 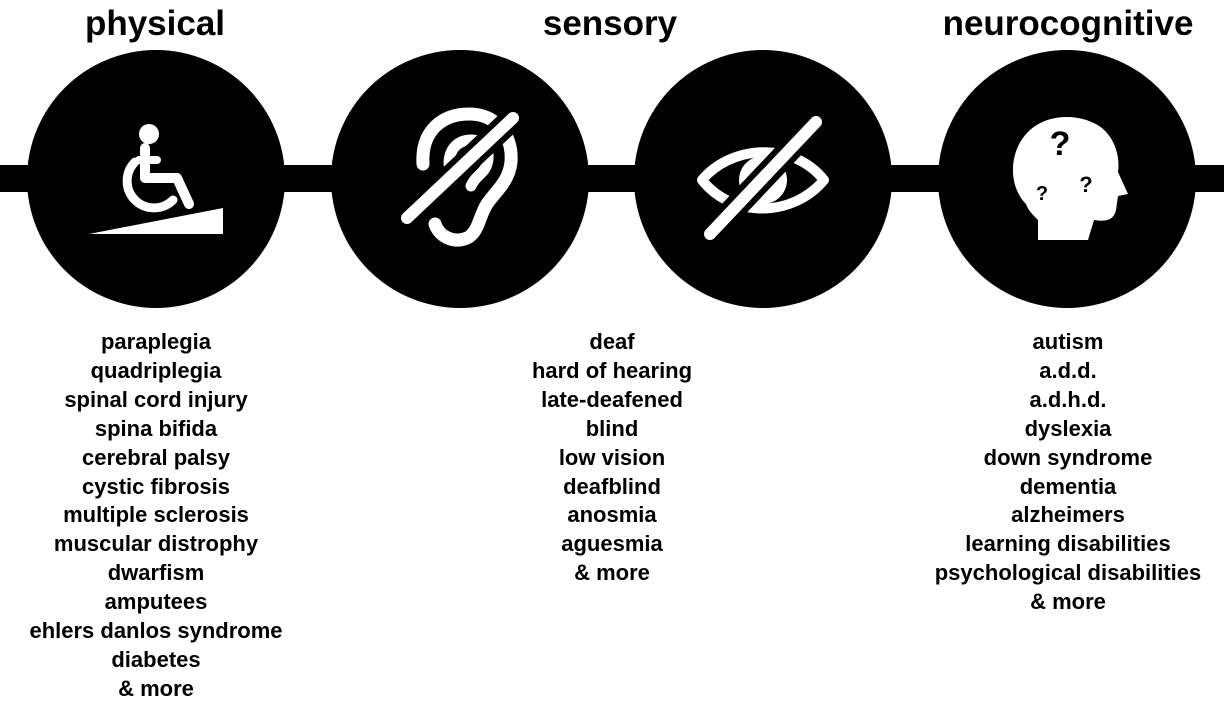 I want to click on circle-hearing, so click(x=460, y=179).